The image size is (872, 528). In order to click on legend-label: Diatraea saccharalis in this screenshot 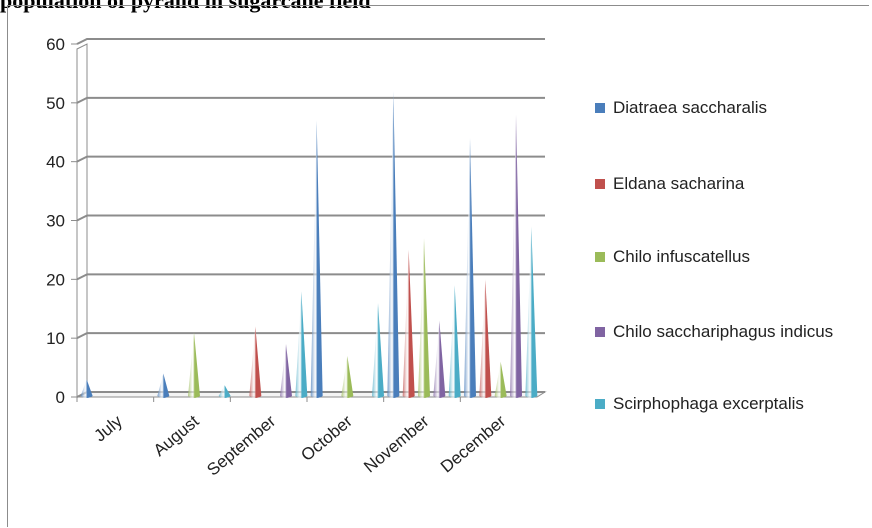, I will do `click(690, 107)`.